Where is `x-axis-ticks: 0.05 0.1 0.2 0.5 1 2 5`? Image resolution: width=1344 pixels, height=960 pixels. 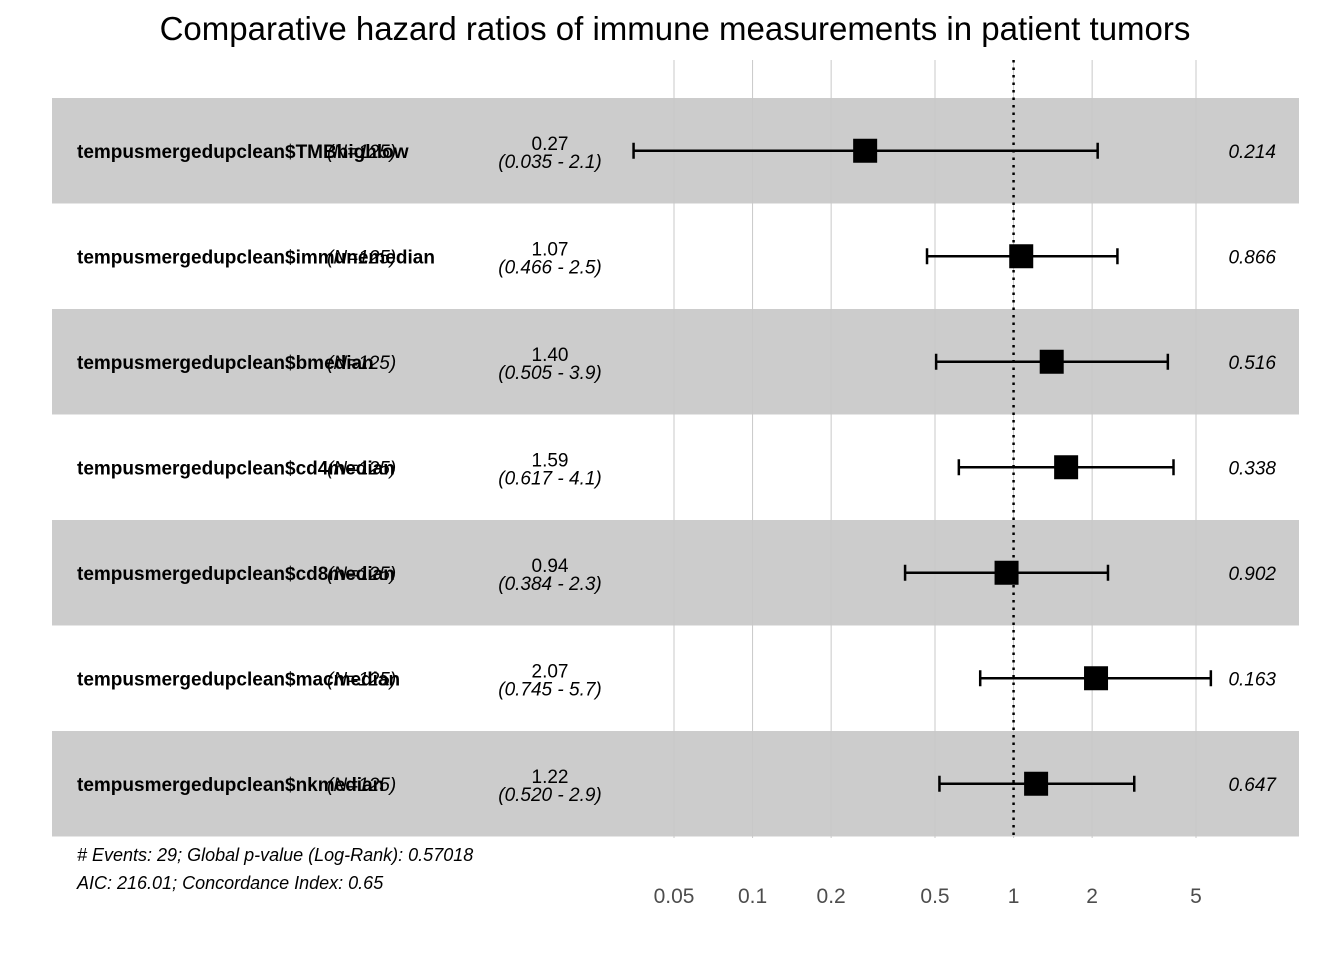 x-axis-ticks: 0.05 0.1 0.2 0.5 1 2 5 is located at coordinates (928, 896).